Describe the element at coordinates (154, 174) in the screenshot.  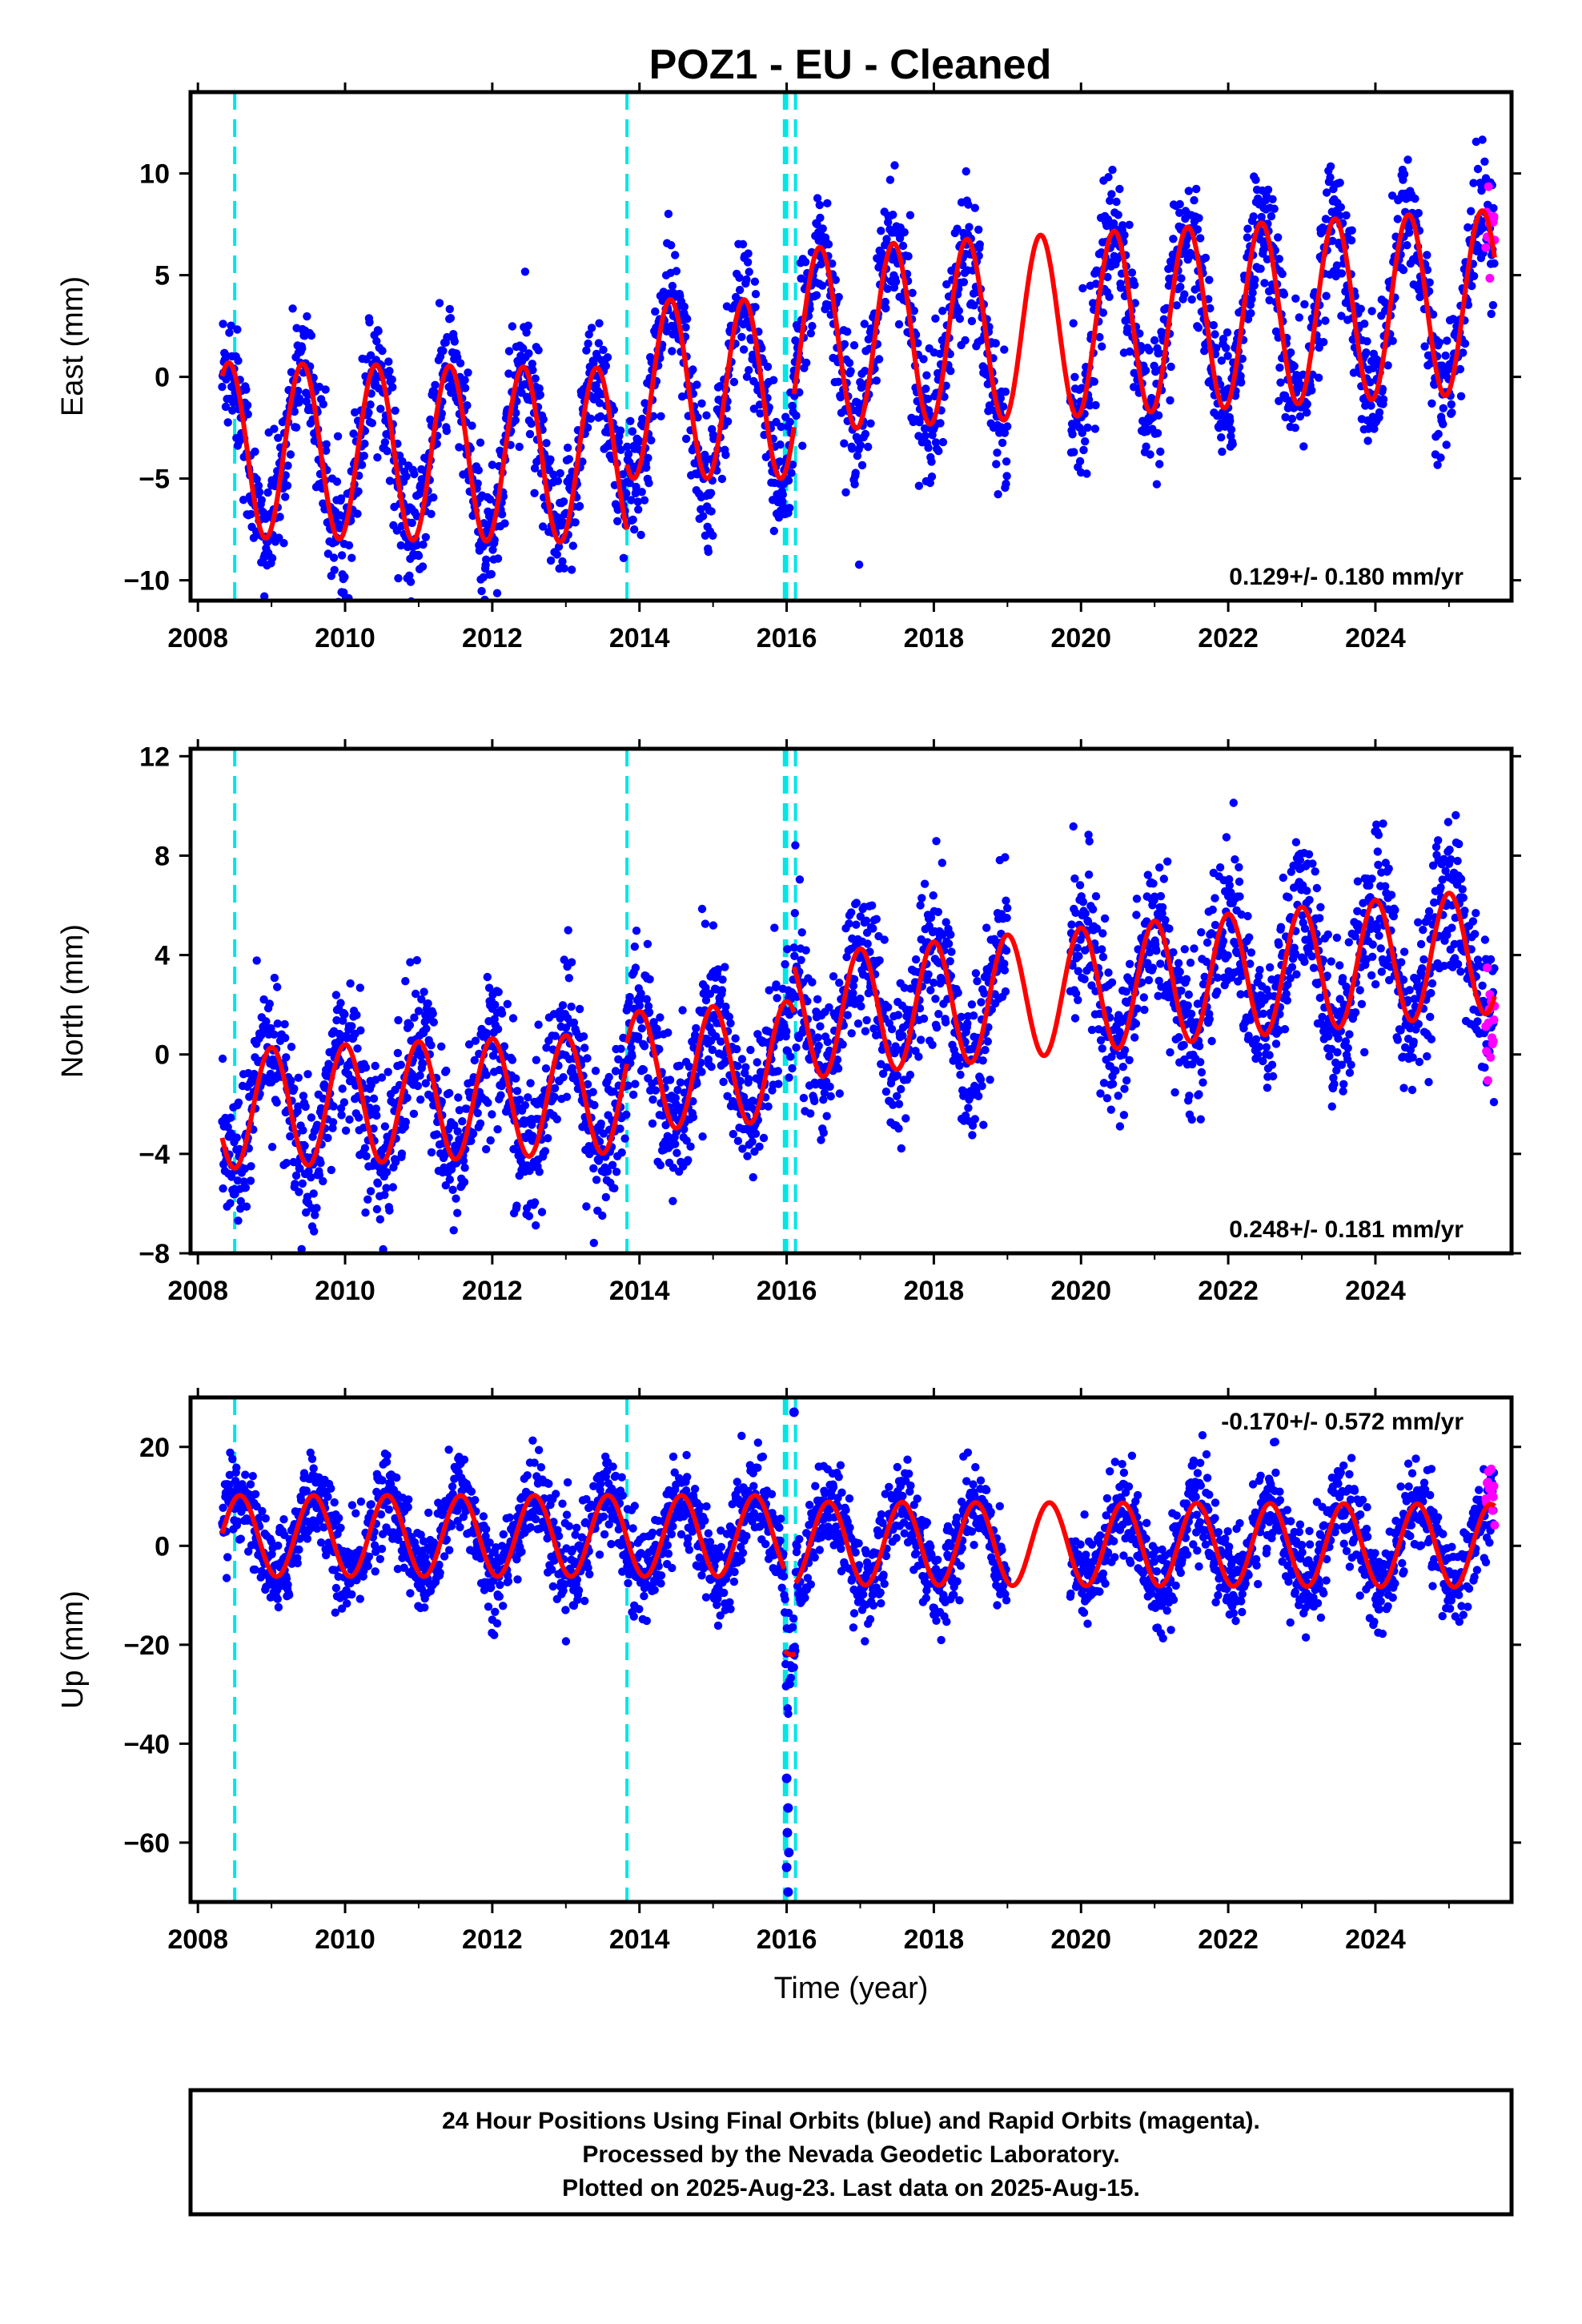
I see `east-y-tick-label: 10` at that location.